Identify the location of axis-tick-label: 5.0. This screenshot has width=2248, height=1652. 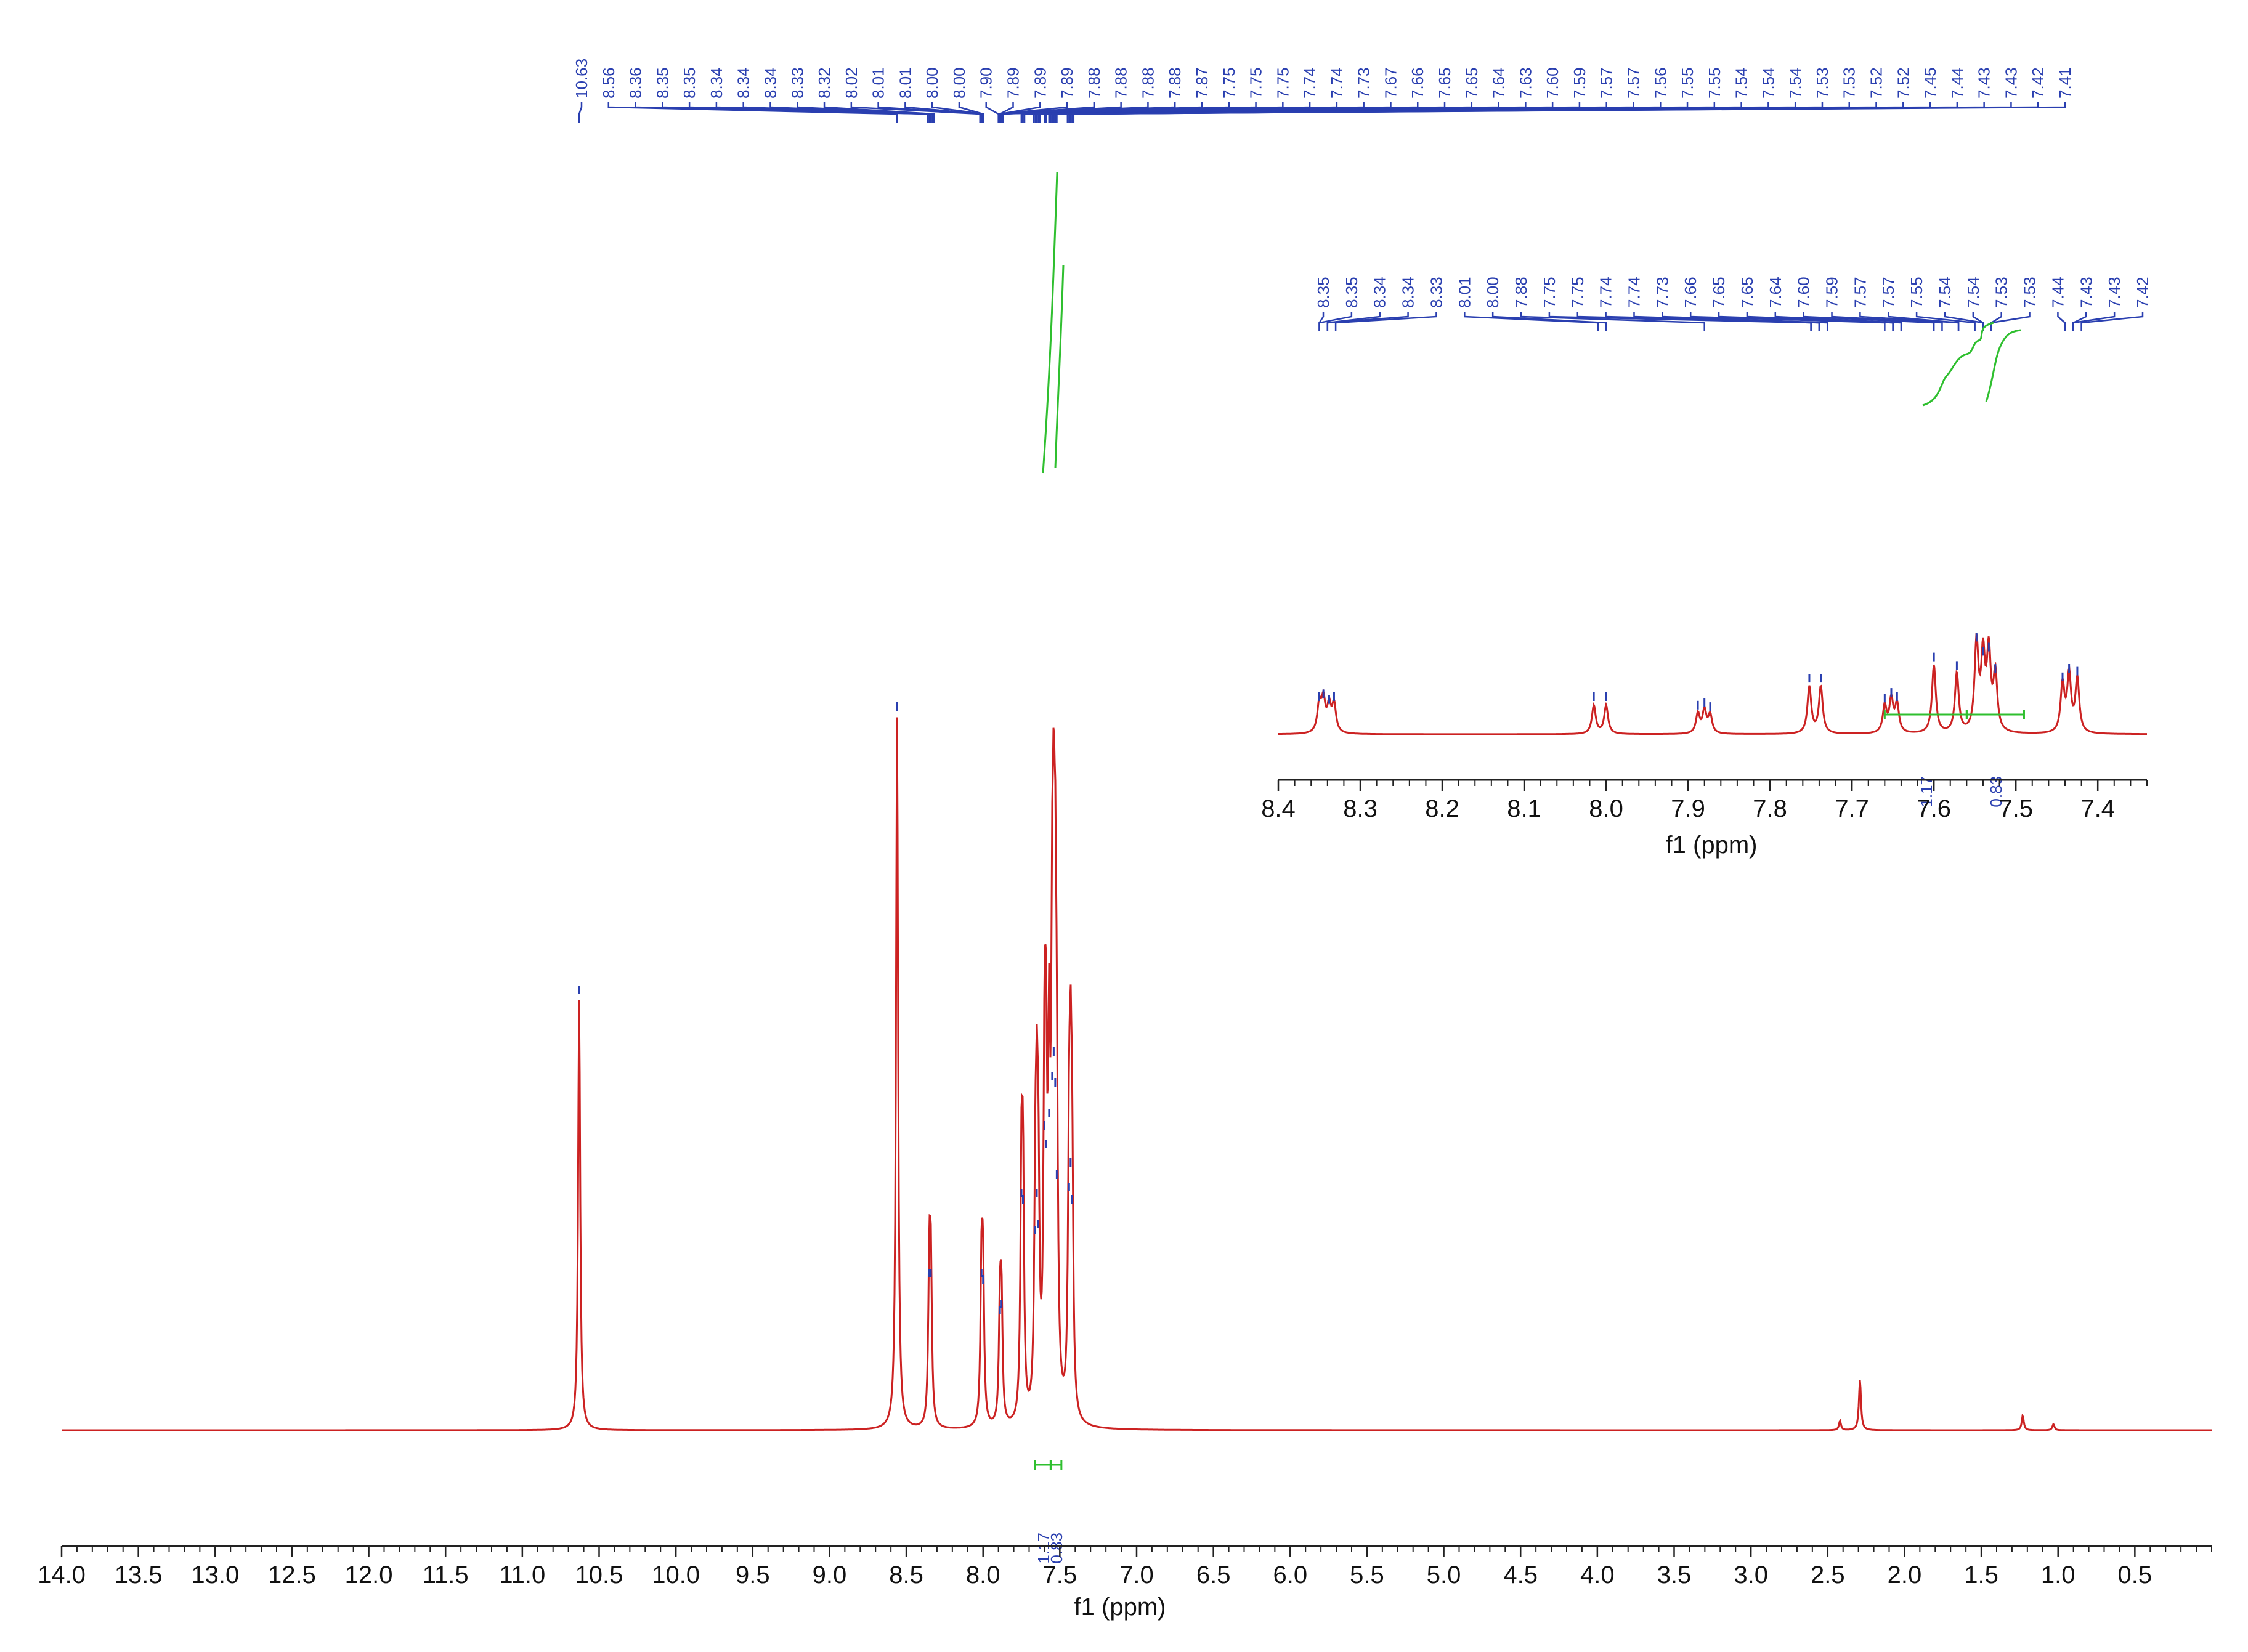
(1444, 1575).